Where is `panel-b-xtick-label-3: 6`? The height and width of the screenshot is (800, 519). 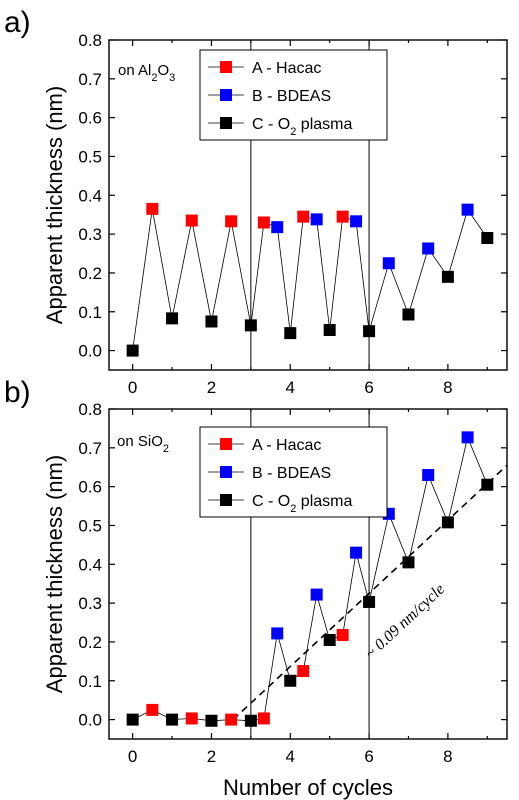
panel-b-xtick-label-3: 6 is located at coordinates (368, 756).